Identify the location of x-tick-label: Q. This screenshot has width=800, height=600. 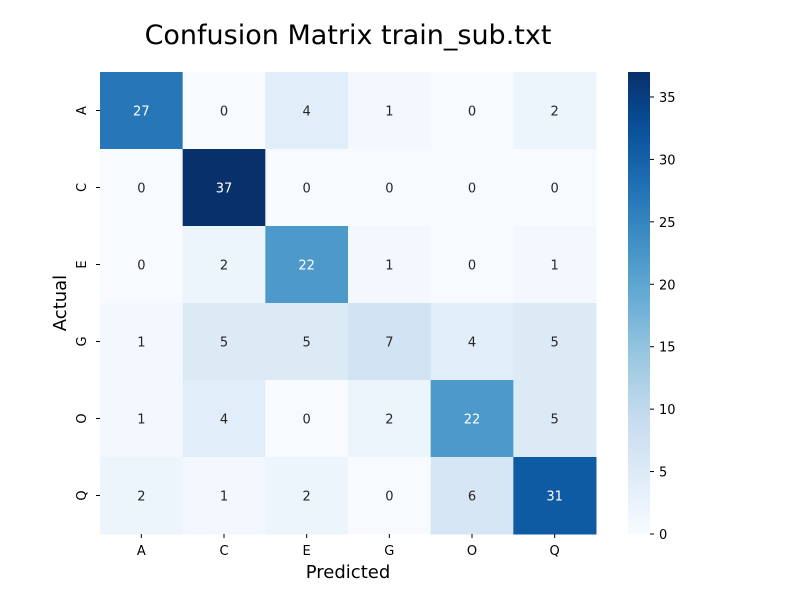
(555, 551).